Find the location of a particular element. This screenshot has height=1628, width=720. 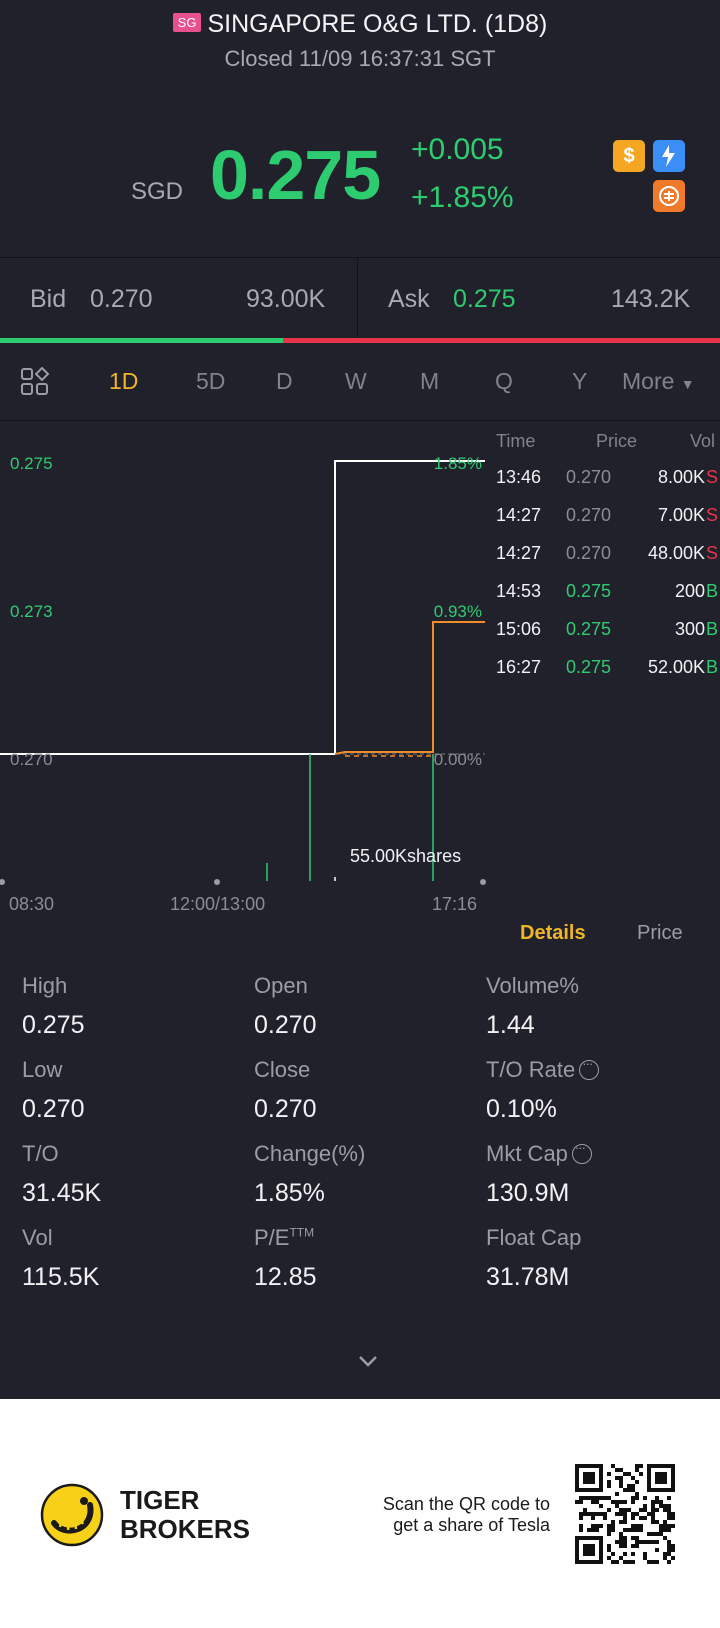

tab-5d: 5D is located at coordinates (211, 381).